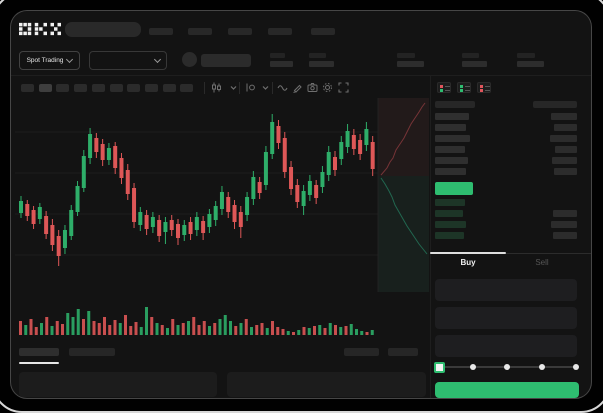 Image resolution: width=603 pixels, height=413 pixels. What do you see at coordinates (327, 87) in the screenshot?
I see `settings-icon` at bounding box center [327, 87].